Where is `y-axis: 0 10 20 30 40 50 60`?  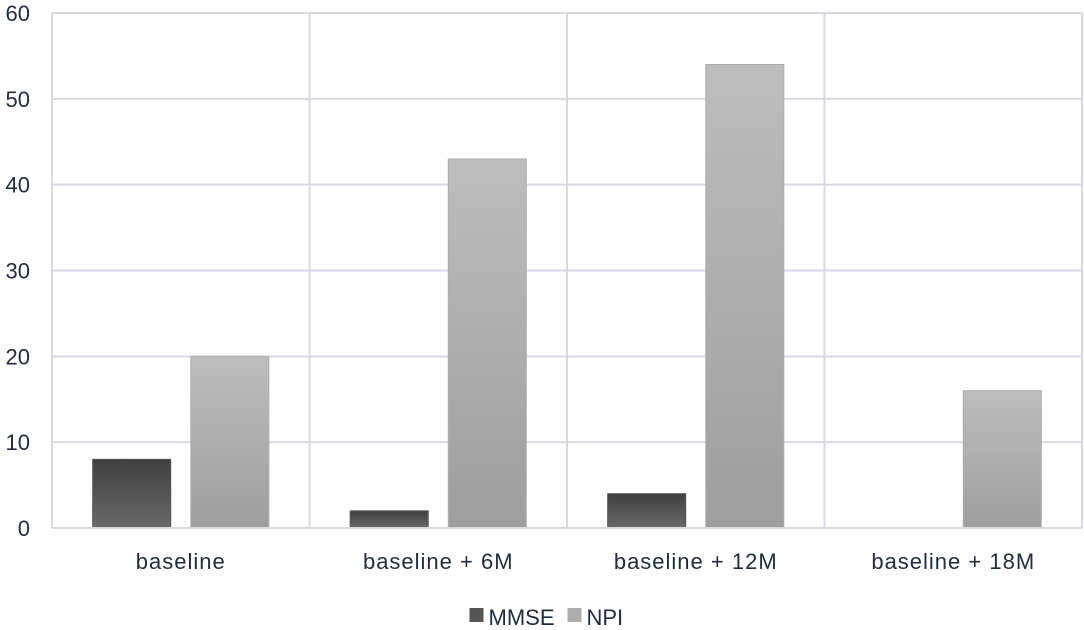
y-axis: 0 10 20 30 40 50 60 is located at coordinates (18, 271).